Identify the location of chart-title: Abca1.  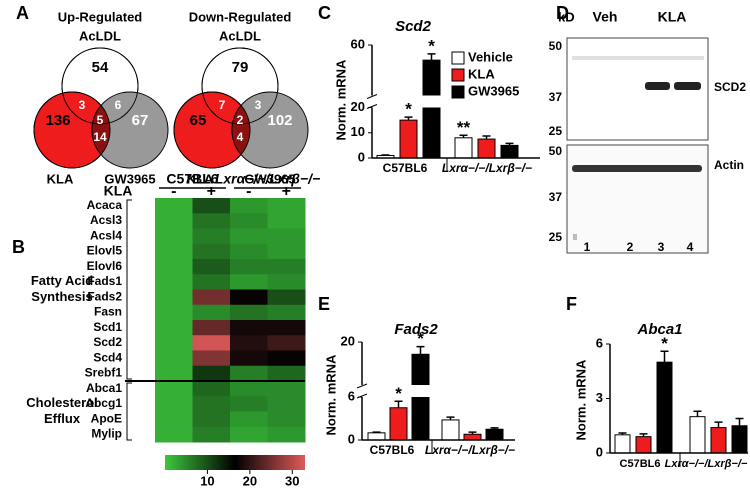
(659, 329).